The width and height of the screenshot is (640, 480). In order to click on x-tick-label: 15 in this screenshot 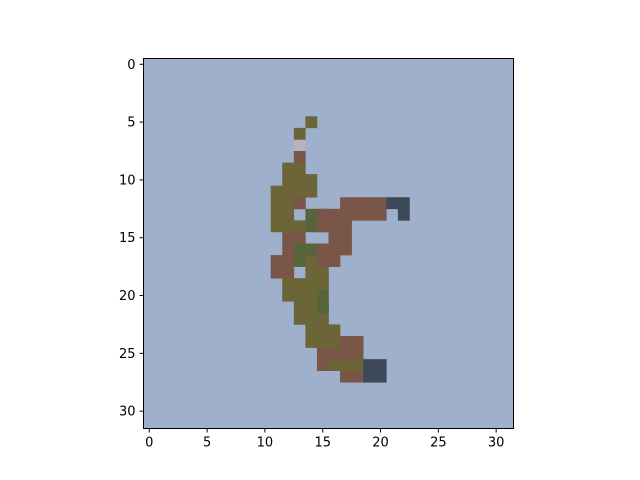, I will do `click(322, 443)`.